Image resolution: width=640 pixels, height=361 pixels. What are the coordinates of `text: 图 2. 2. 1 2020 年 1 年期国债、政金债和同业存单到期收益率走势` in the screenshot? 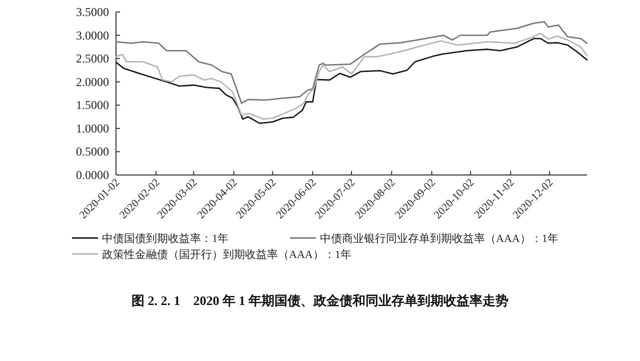 It's located at (320, 300).